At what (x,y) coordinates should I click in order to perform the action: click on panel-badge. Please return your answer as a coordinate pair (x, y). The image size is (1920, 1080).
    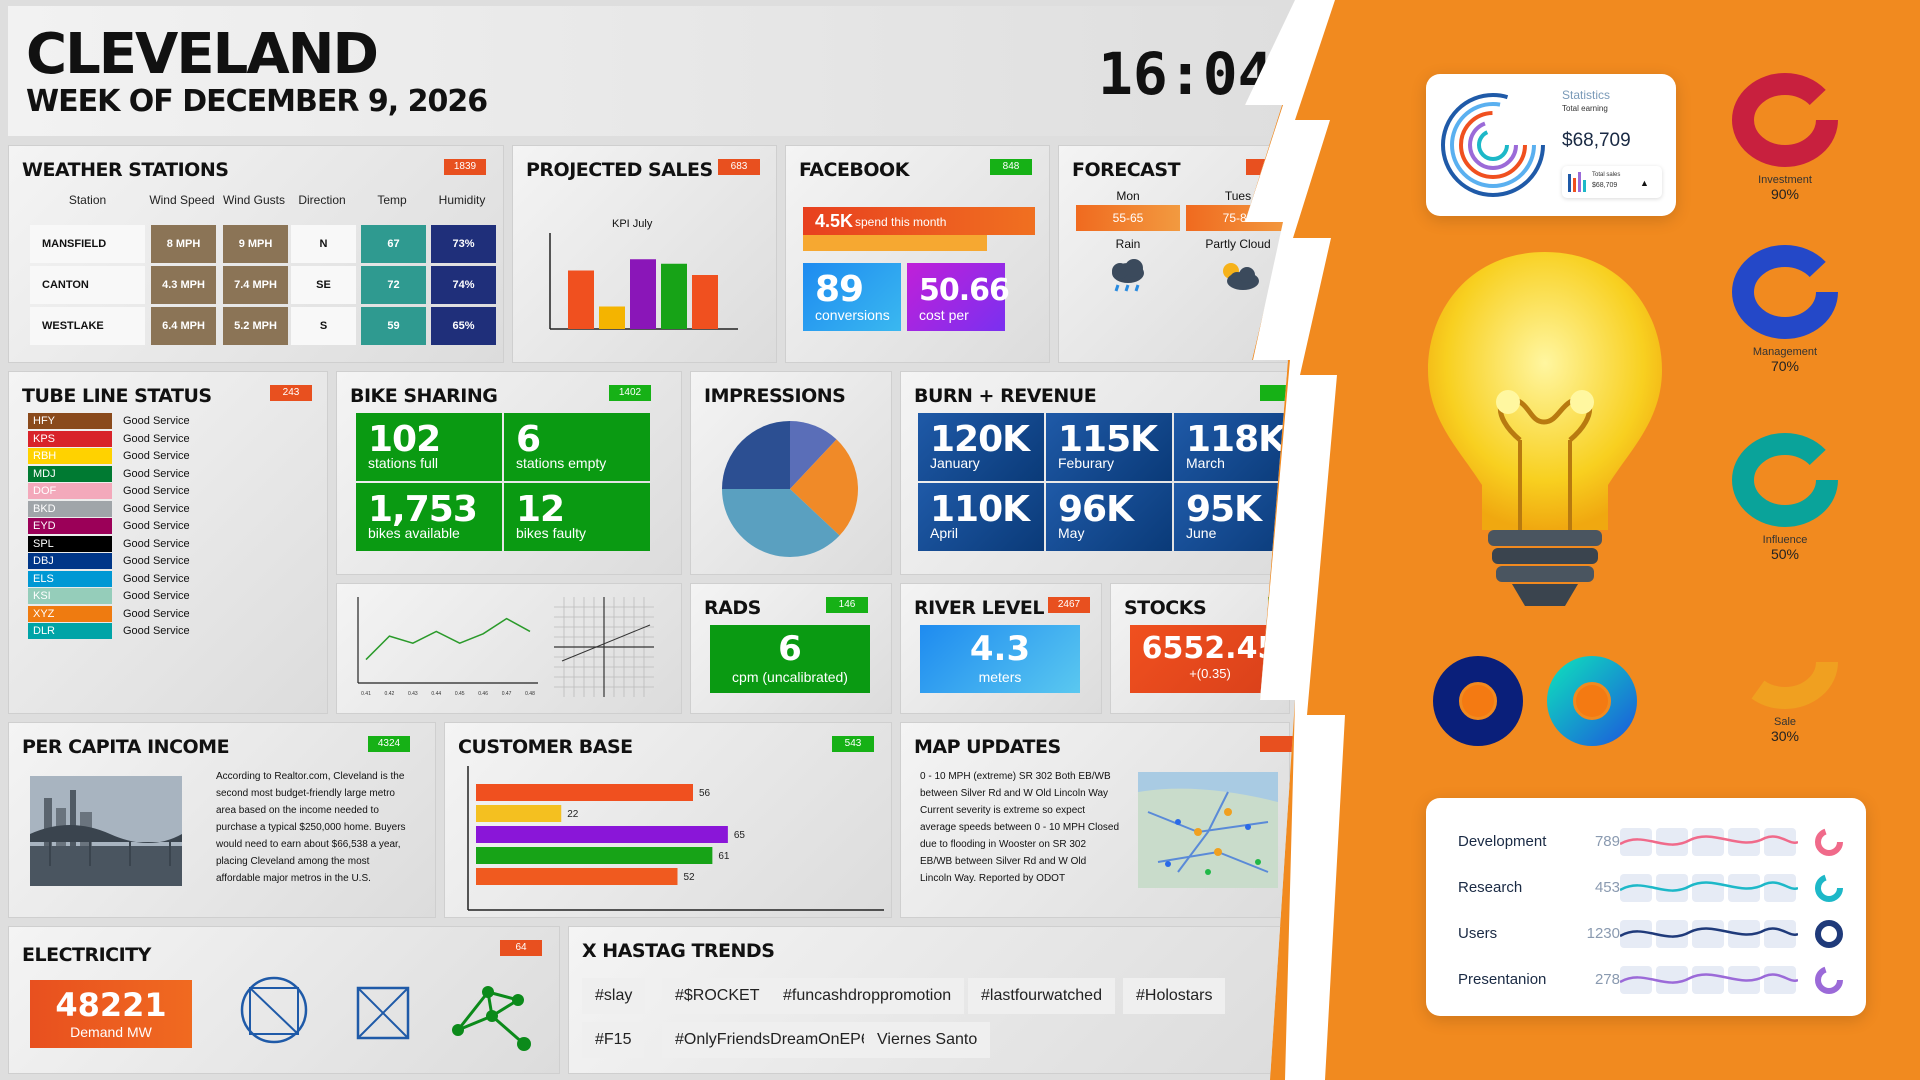
    Looking at the image, I should click on (1281, 744).